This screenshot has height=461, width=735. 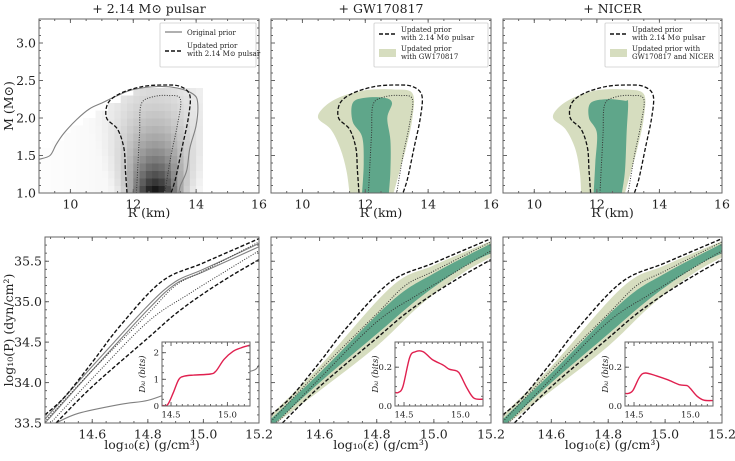 What do you see at coordinates (721, 434) in the screenshot?
I see `x-tick-label: 15.2` at bounding box center [721, 434].